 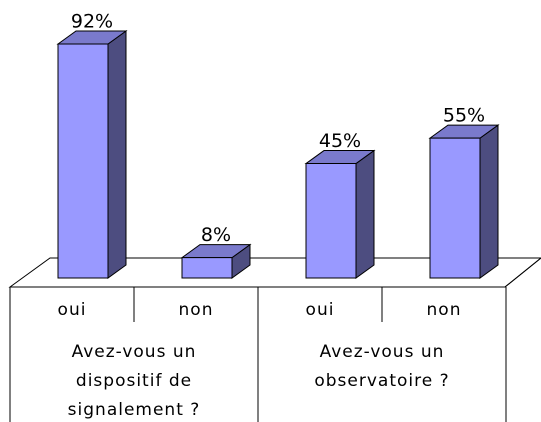 I want to click on group-label: Avez-vous un observatoire ?, so click(x=382, y=366).